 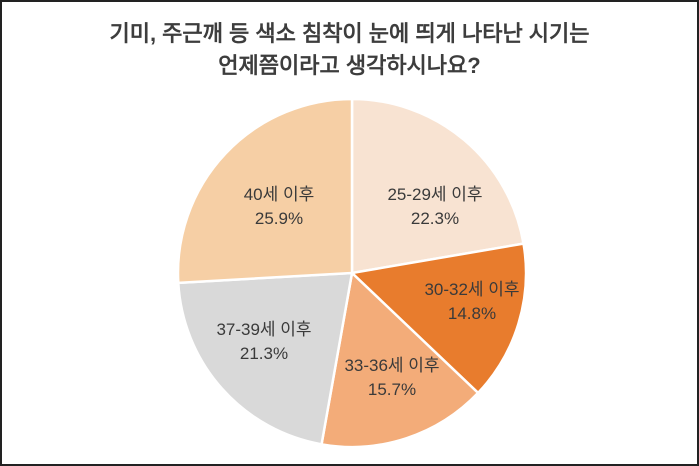 What do you see at coordinates (392, 389) in the screenshot?
I see `slice-value-text: 15.7%` at bounding box center [392, 389].